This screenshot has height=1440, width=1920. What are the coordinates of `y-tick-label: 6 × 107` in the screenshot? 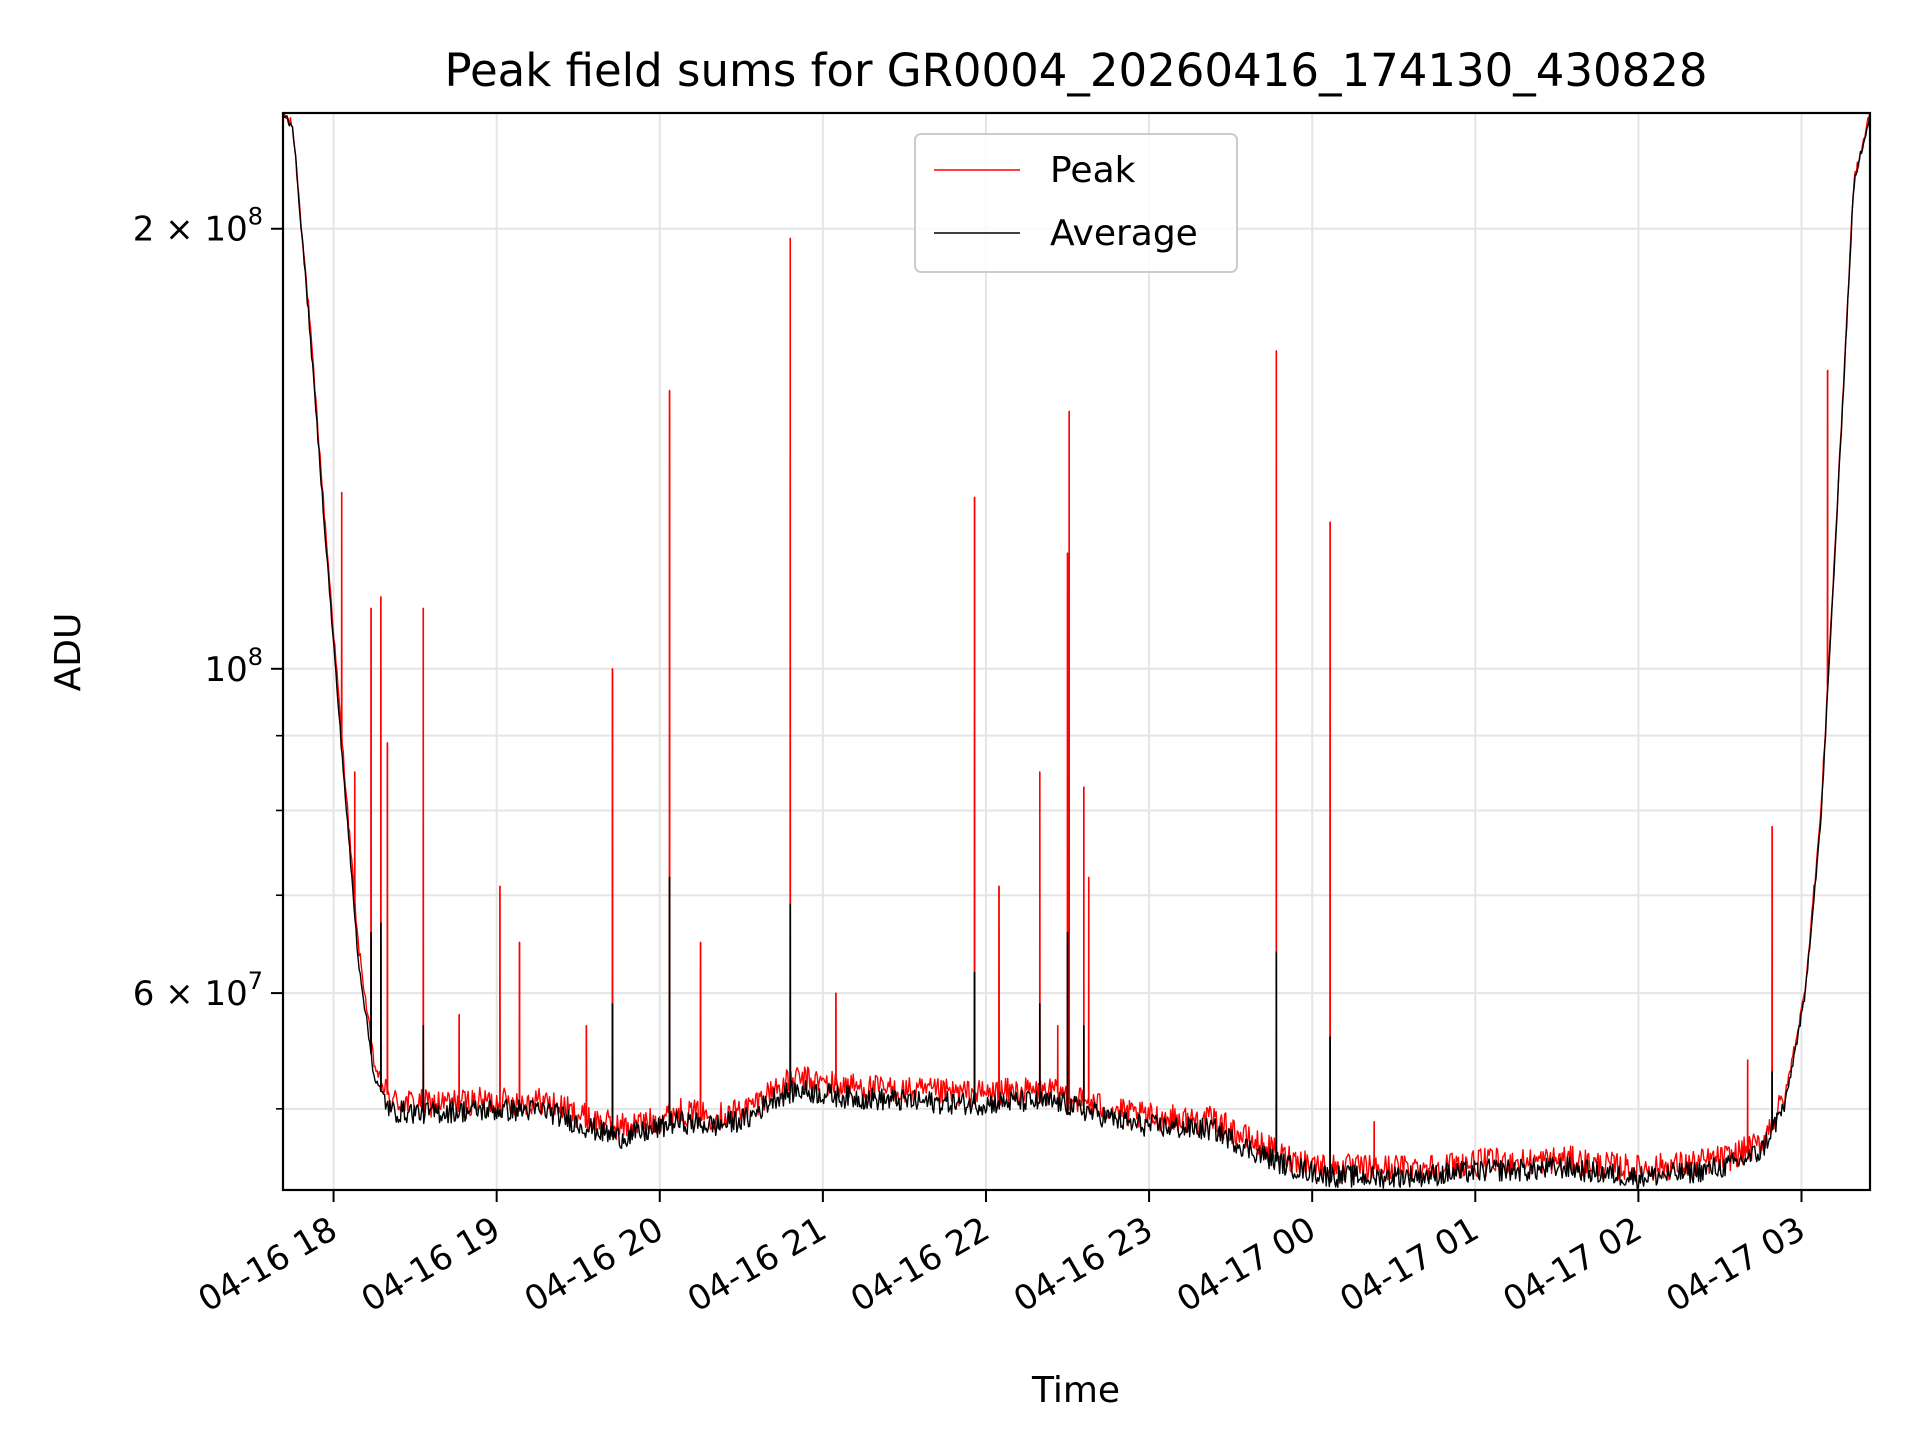 It's located at (198, 990).